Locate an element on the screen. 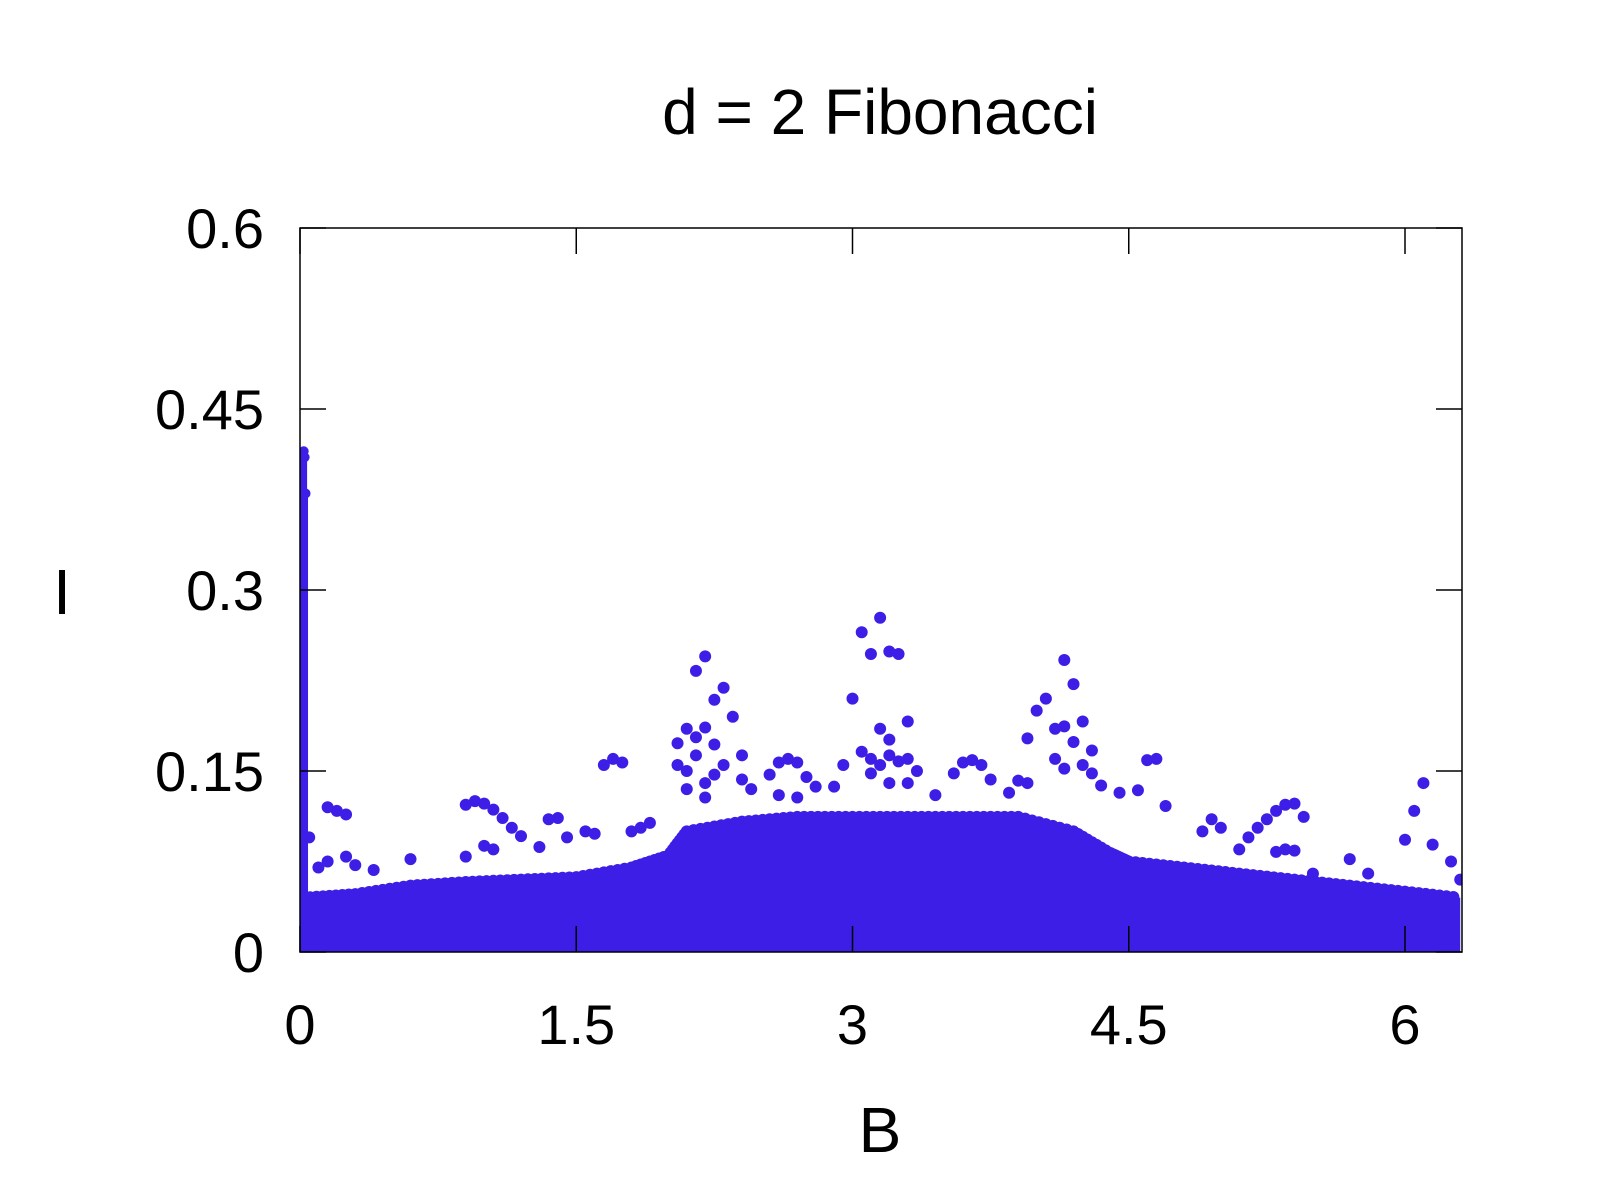  y-tick-label: 0.45 is located at coordinates (209, 409).